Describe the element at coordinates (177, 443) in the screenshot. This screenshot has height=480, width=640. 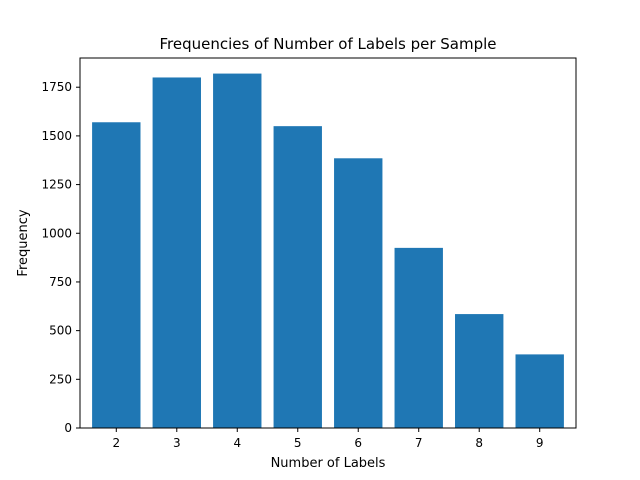
I see `x-tick-label: 3` at that location.